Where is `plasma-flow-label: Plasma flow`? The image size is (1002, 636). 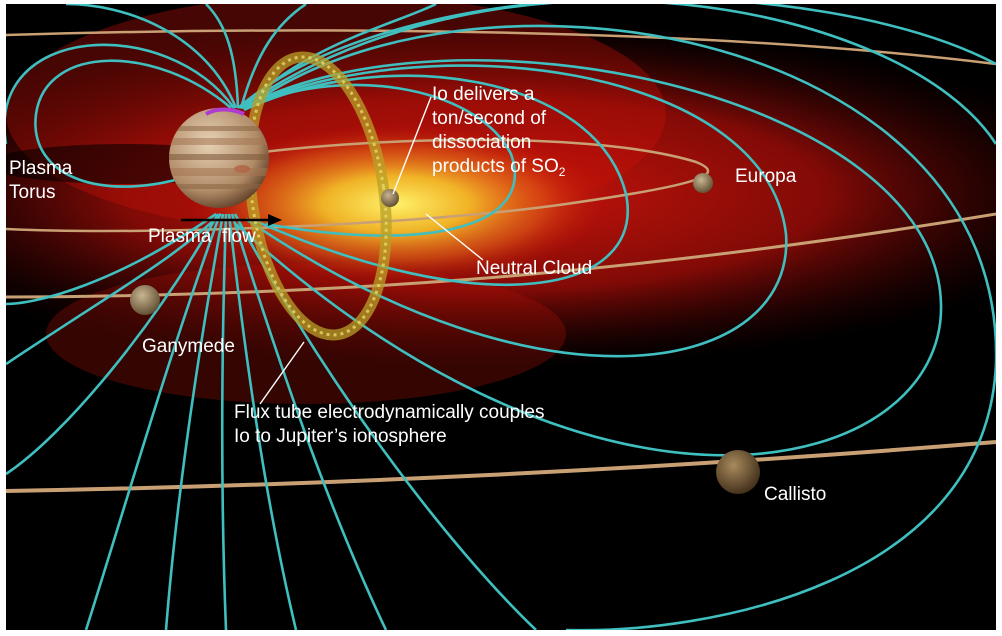 plasma-flow-label: Plasma flow is located at coordinates (202, 236).